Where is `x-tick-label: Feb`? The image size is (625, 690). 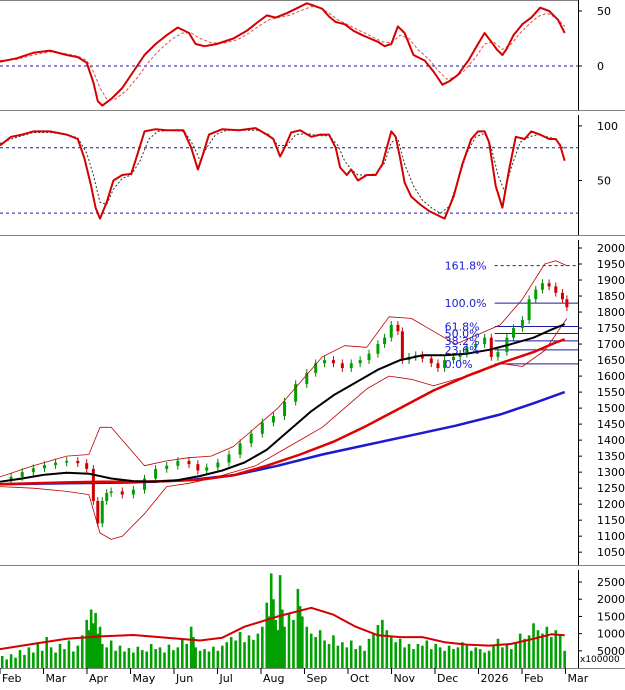
x-tick-label: Feb is located at coordinates (11, 678).